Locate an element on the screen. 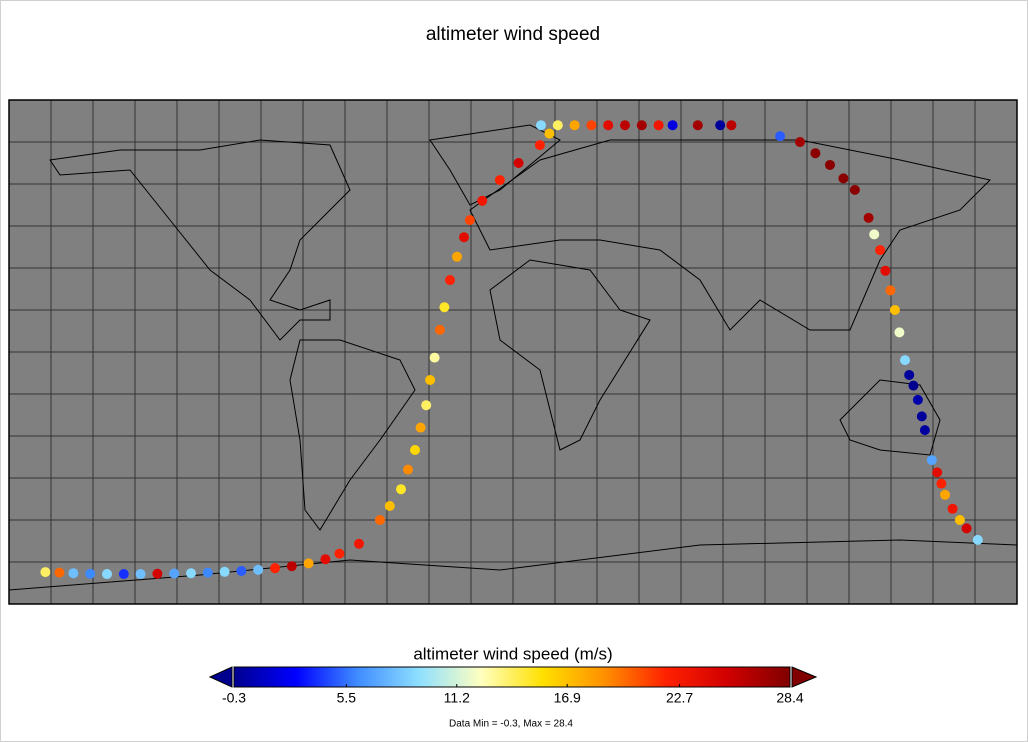  colorbar-tick-label: 11.2 is located at coordinates (457, 698).